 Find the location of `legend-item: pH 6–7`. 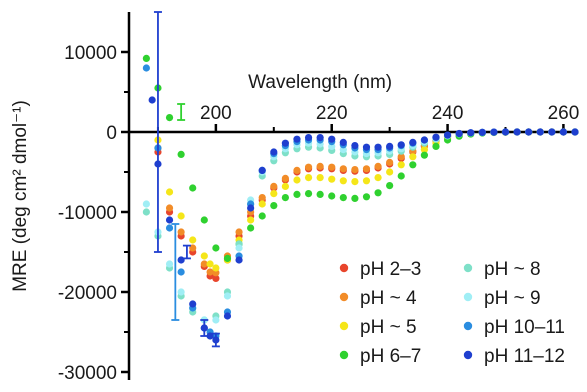

legend-item: pH 6–7 is located at coordinates (380, 356).